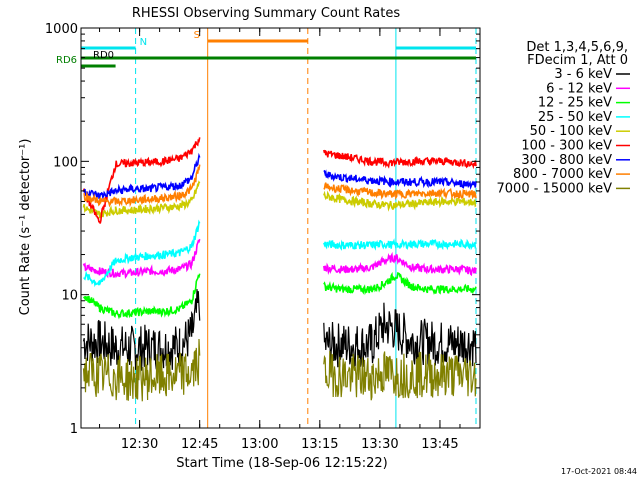 This screenshot has height=480, width=640. Describe the element at coordinates (579, 88) in the screenshot. I see `legend-label: 6 - 12 keV` at that location.